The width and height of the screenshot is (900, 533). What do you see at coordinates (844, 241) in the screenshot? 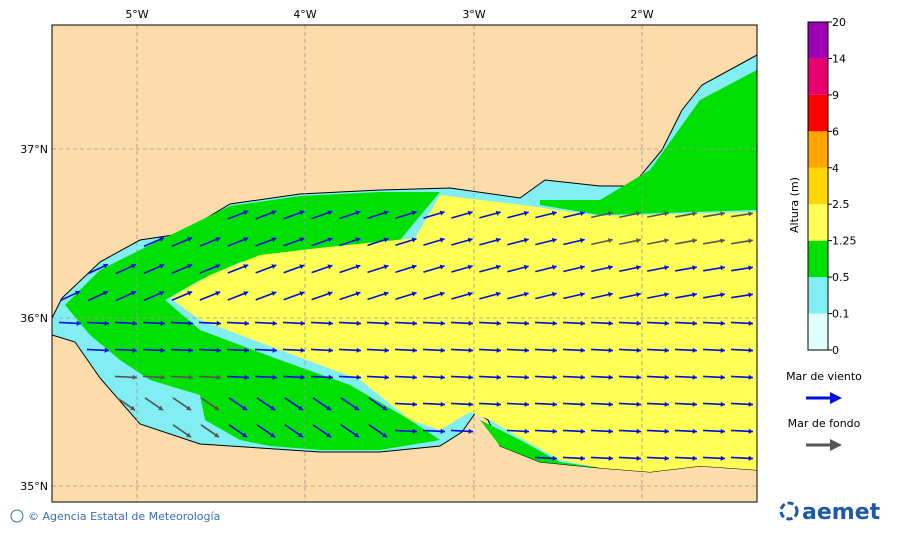
I see `colorbar-label: 1.25` at bounding box center [844, 241].